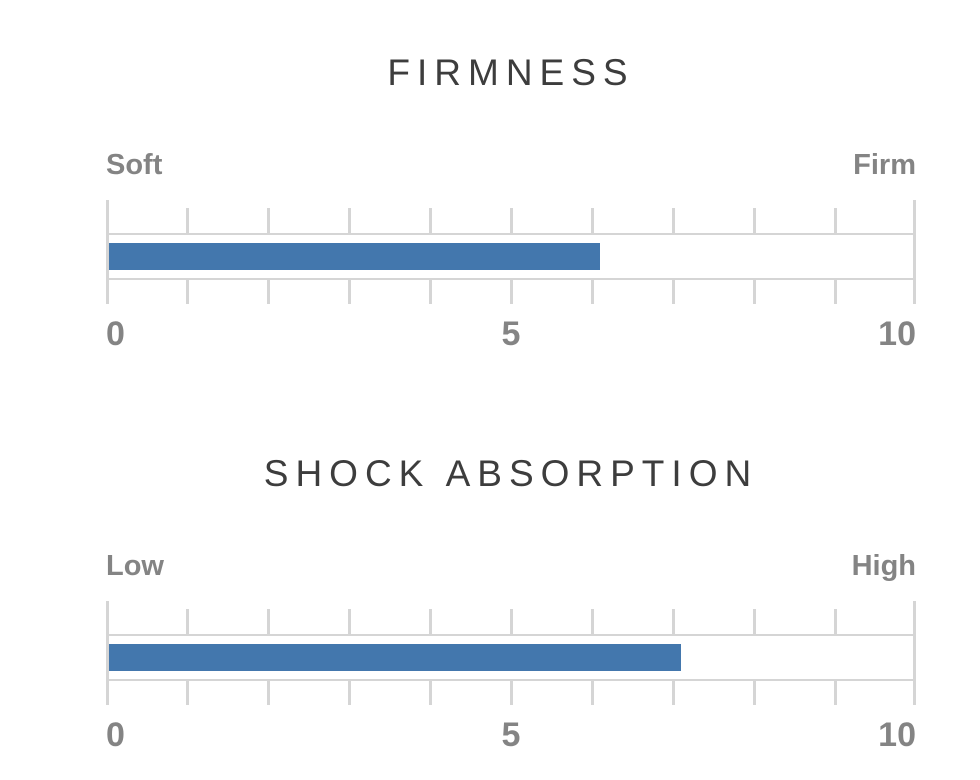 This screenshot has width=980, height=780. Describe the element at coordinates (511, 165) in the screenshot. I see `endpoint-labels-row: Soft Firm` at that location.